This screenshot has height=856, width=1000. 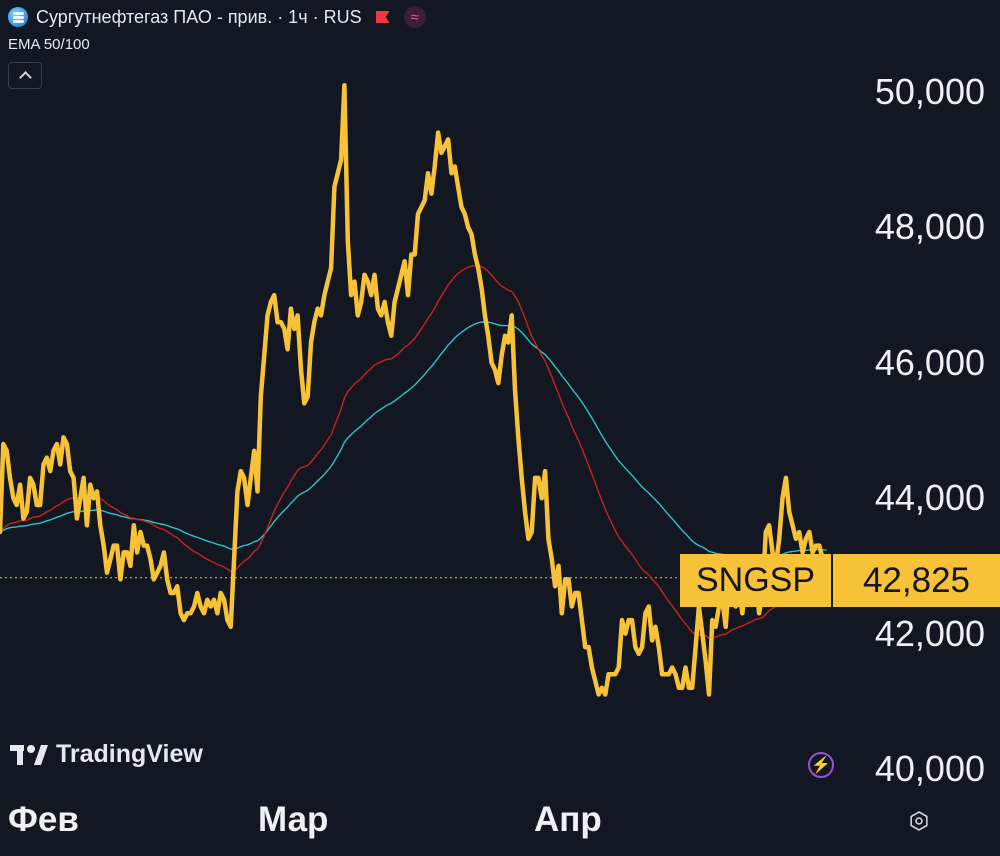 I want to click on y-tick-label: 48,000, so click(x=929, y=227).